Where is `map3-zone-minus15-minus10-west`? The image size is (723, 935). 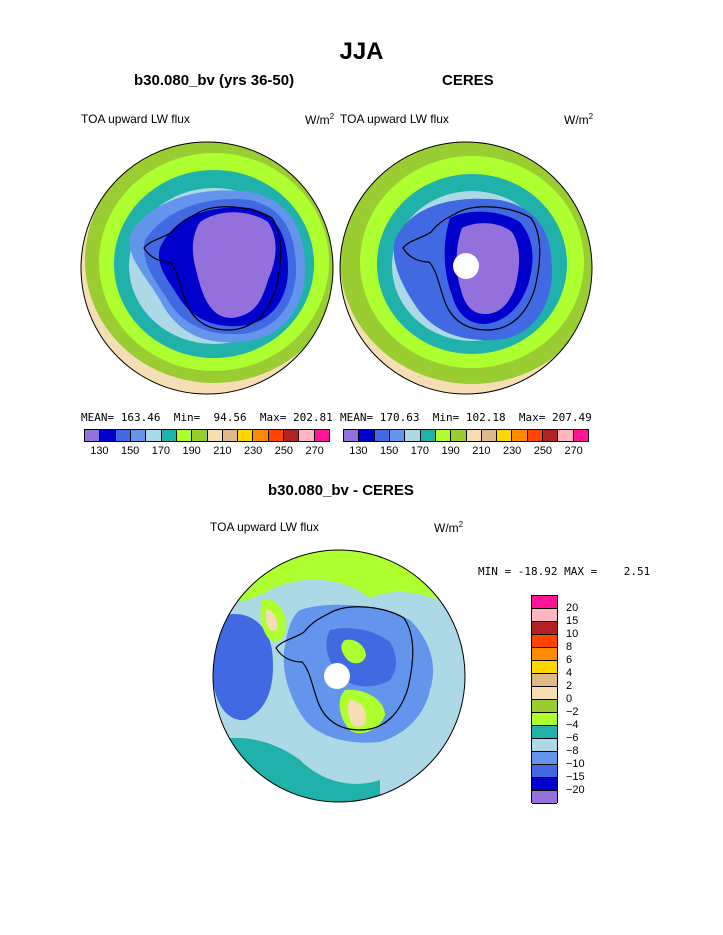 map3-zone-minus15-minus10-west is located at coordinates (243, 667).